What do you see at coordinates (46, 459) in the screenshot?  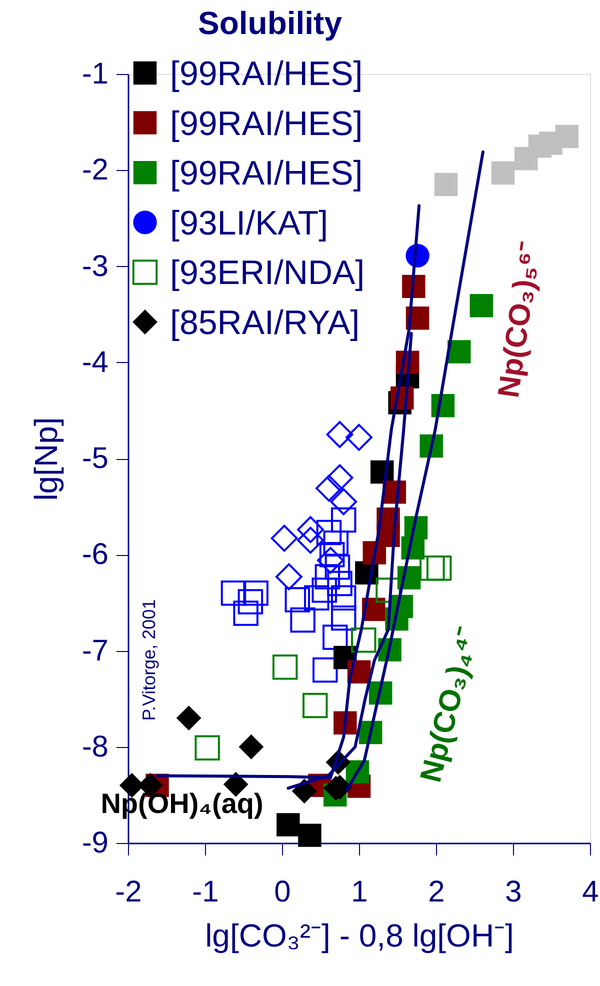 I see `y-axis-title: lg[Np]` at bounding box center [46, 459].